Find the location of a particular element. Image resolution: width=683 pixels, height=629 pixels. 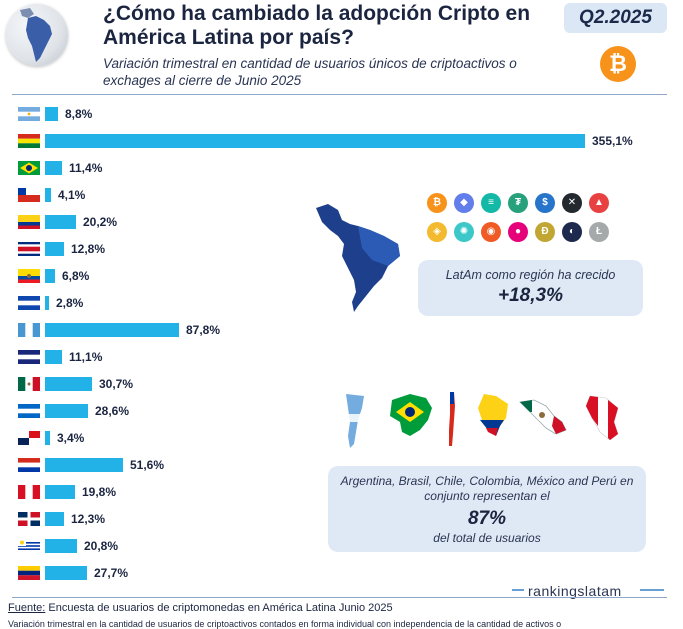

bar-value-label: 12,3% is located at coordinates (88, 519).